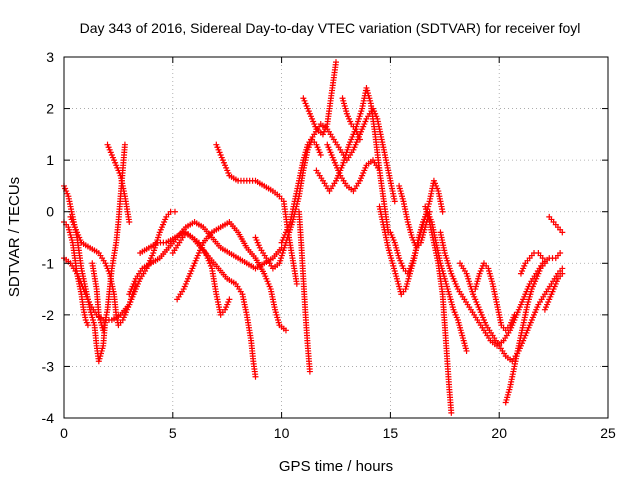 Image resolution: width=640 pixels, height=480 pixels. I want to click on y-tick-label: 0, so click(50, 212).